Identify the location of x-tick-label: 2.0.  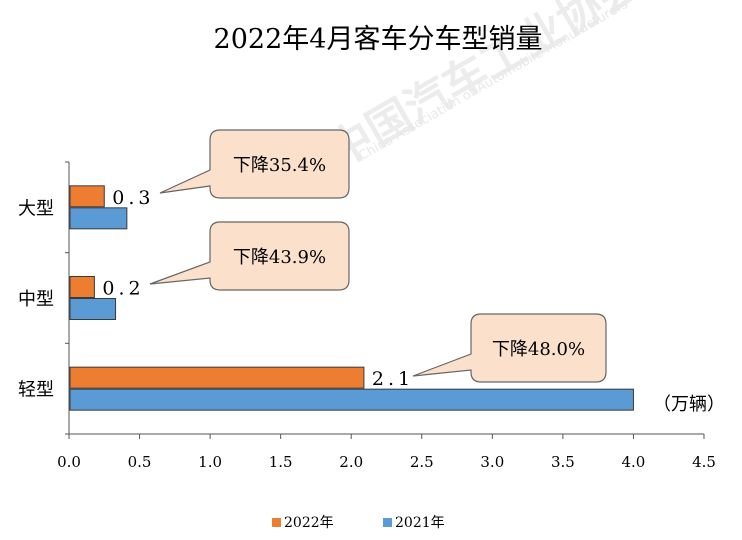
(351, 462).